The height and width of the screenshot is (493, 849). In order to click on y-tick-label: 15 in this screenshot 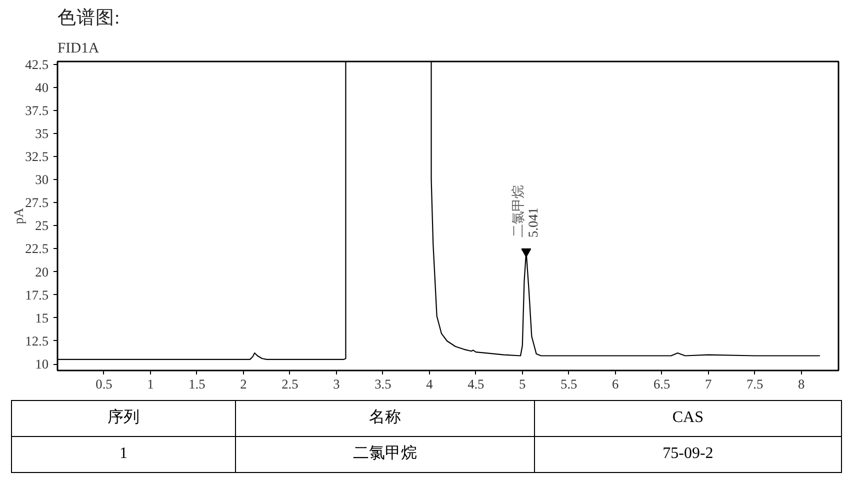, I will do `click(42, 318)`.